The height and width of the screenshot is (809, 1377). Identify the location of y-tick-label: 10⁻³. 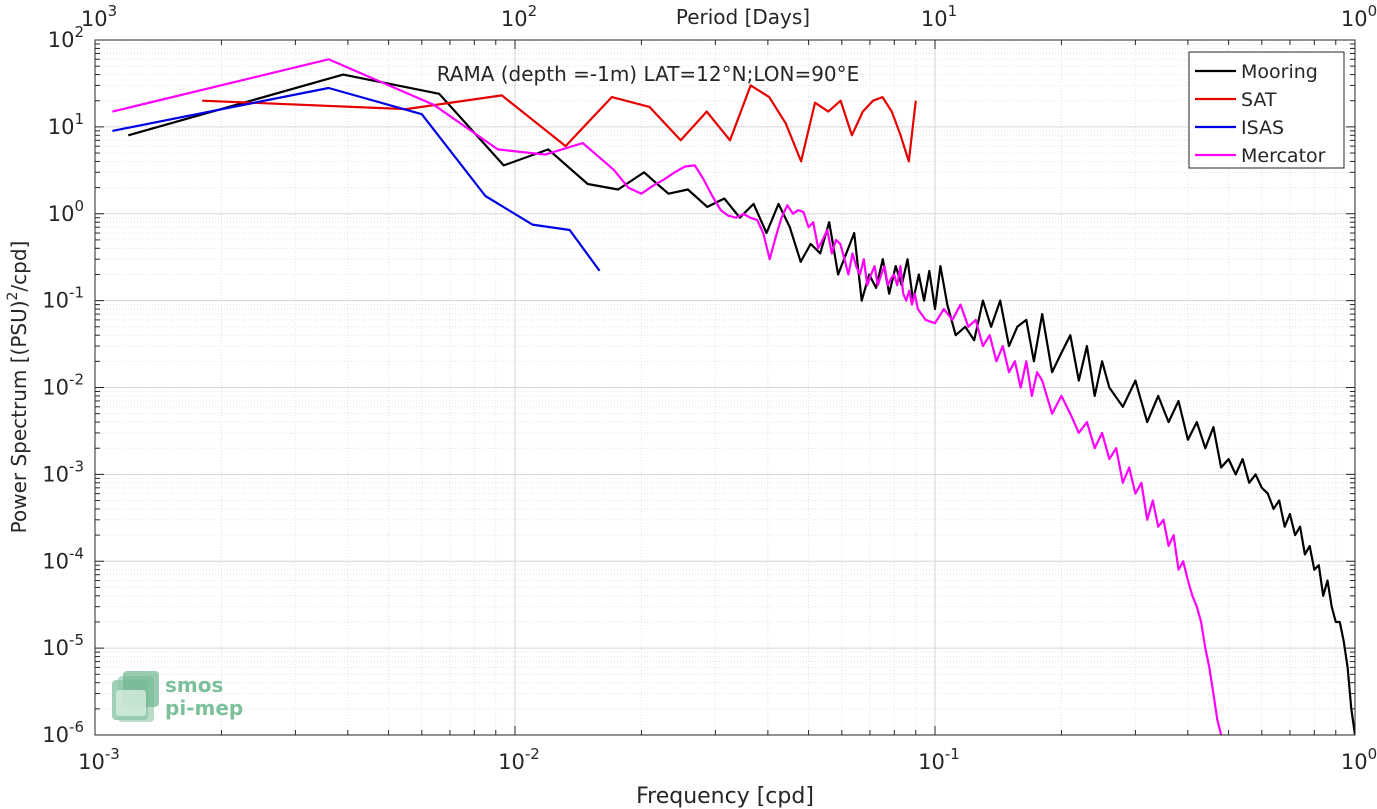
(63, 471).